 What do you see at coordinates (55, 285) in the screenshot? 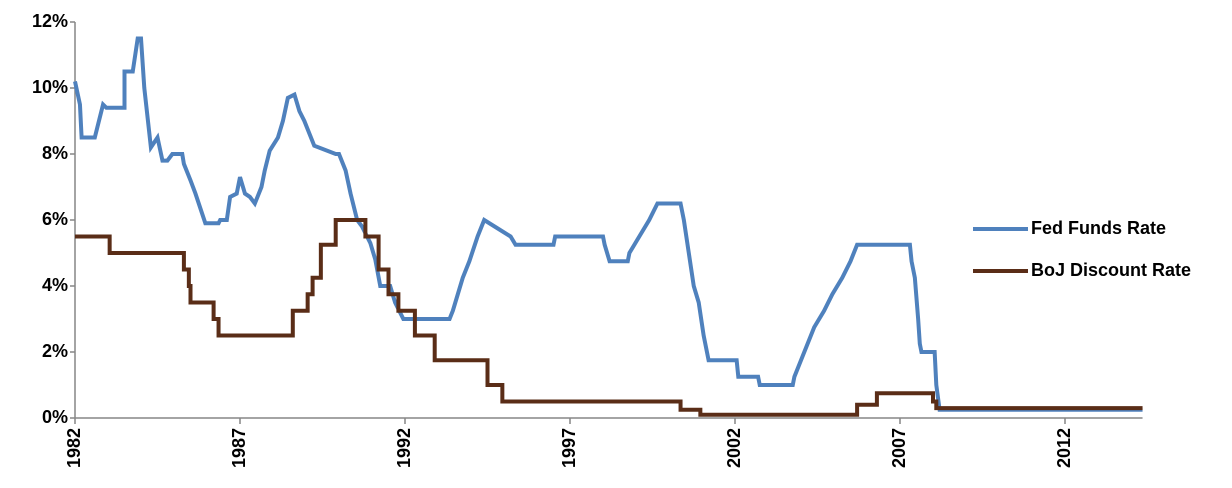
I see `y-tick-label: 4%` at bounding box center [55, 285].